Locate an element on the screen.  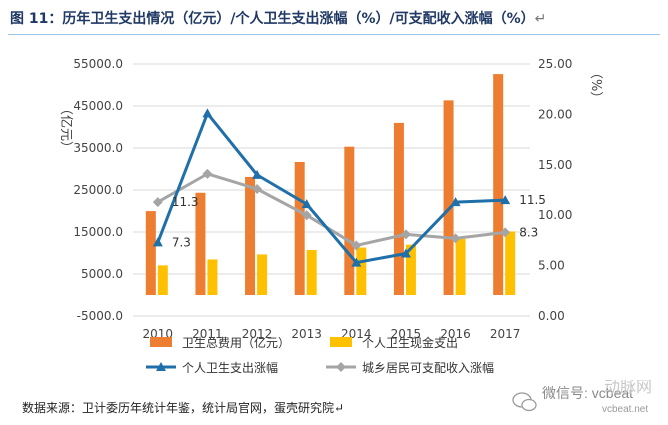
watermark-site: vcbeat.net is located at coordinates (625, 409).